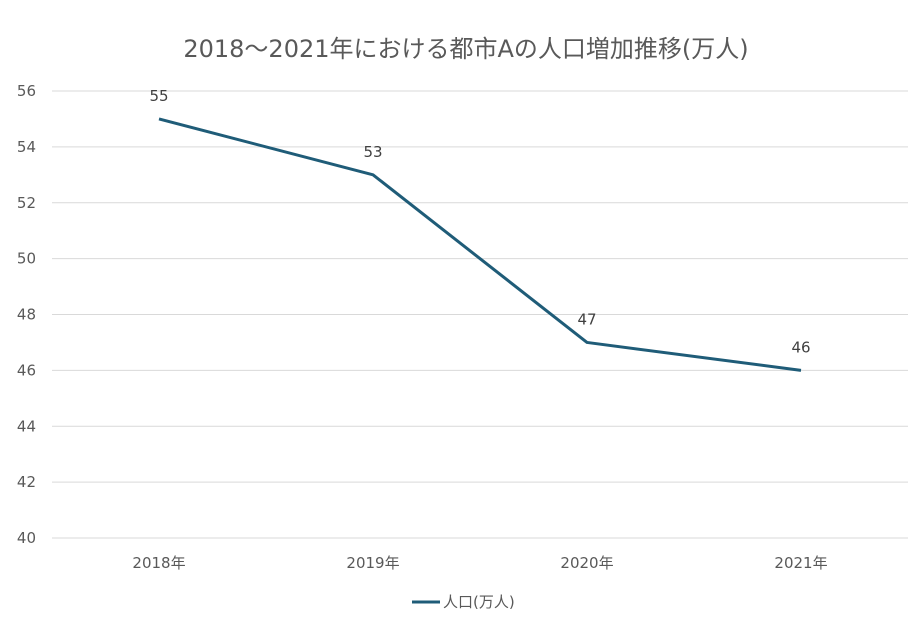 This screenshot has width=920, height=624. Describe the element at coordinates (586, 319) in the screenshot. I see `data-label: 47` at that location.